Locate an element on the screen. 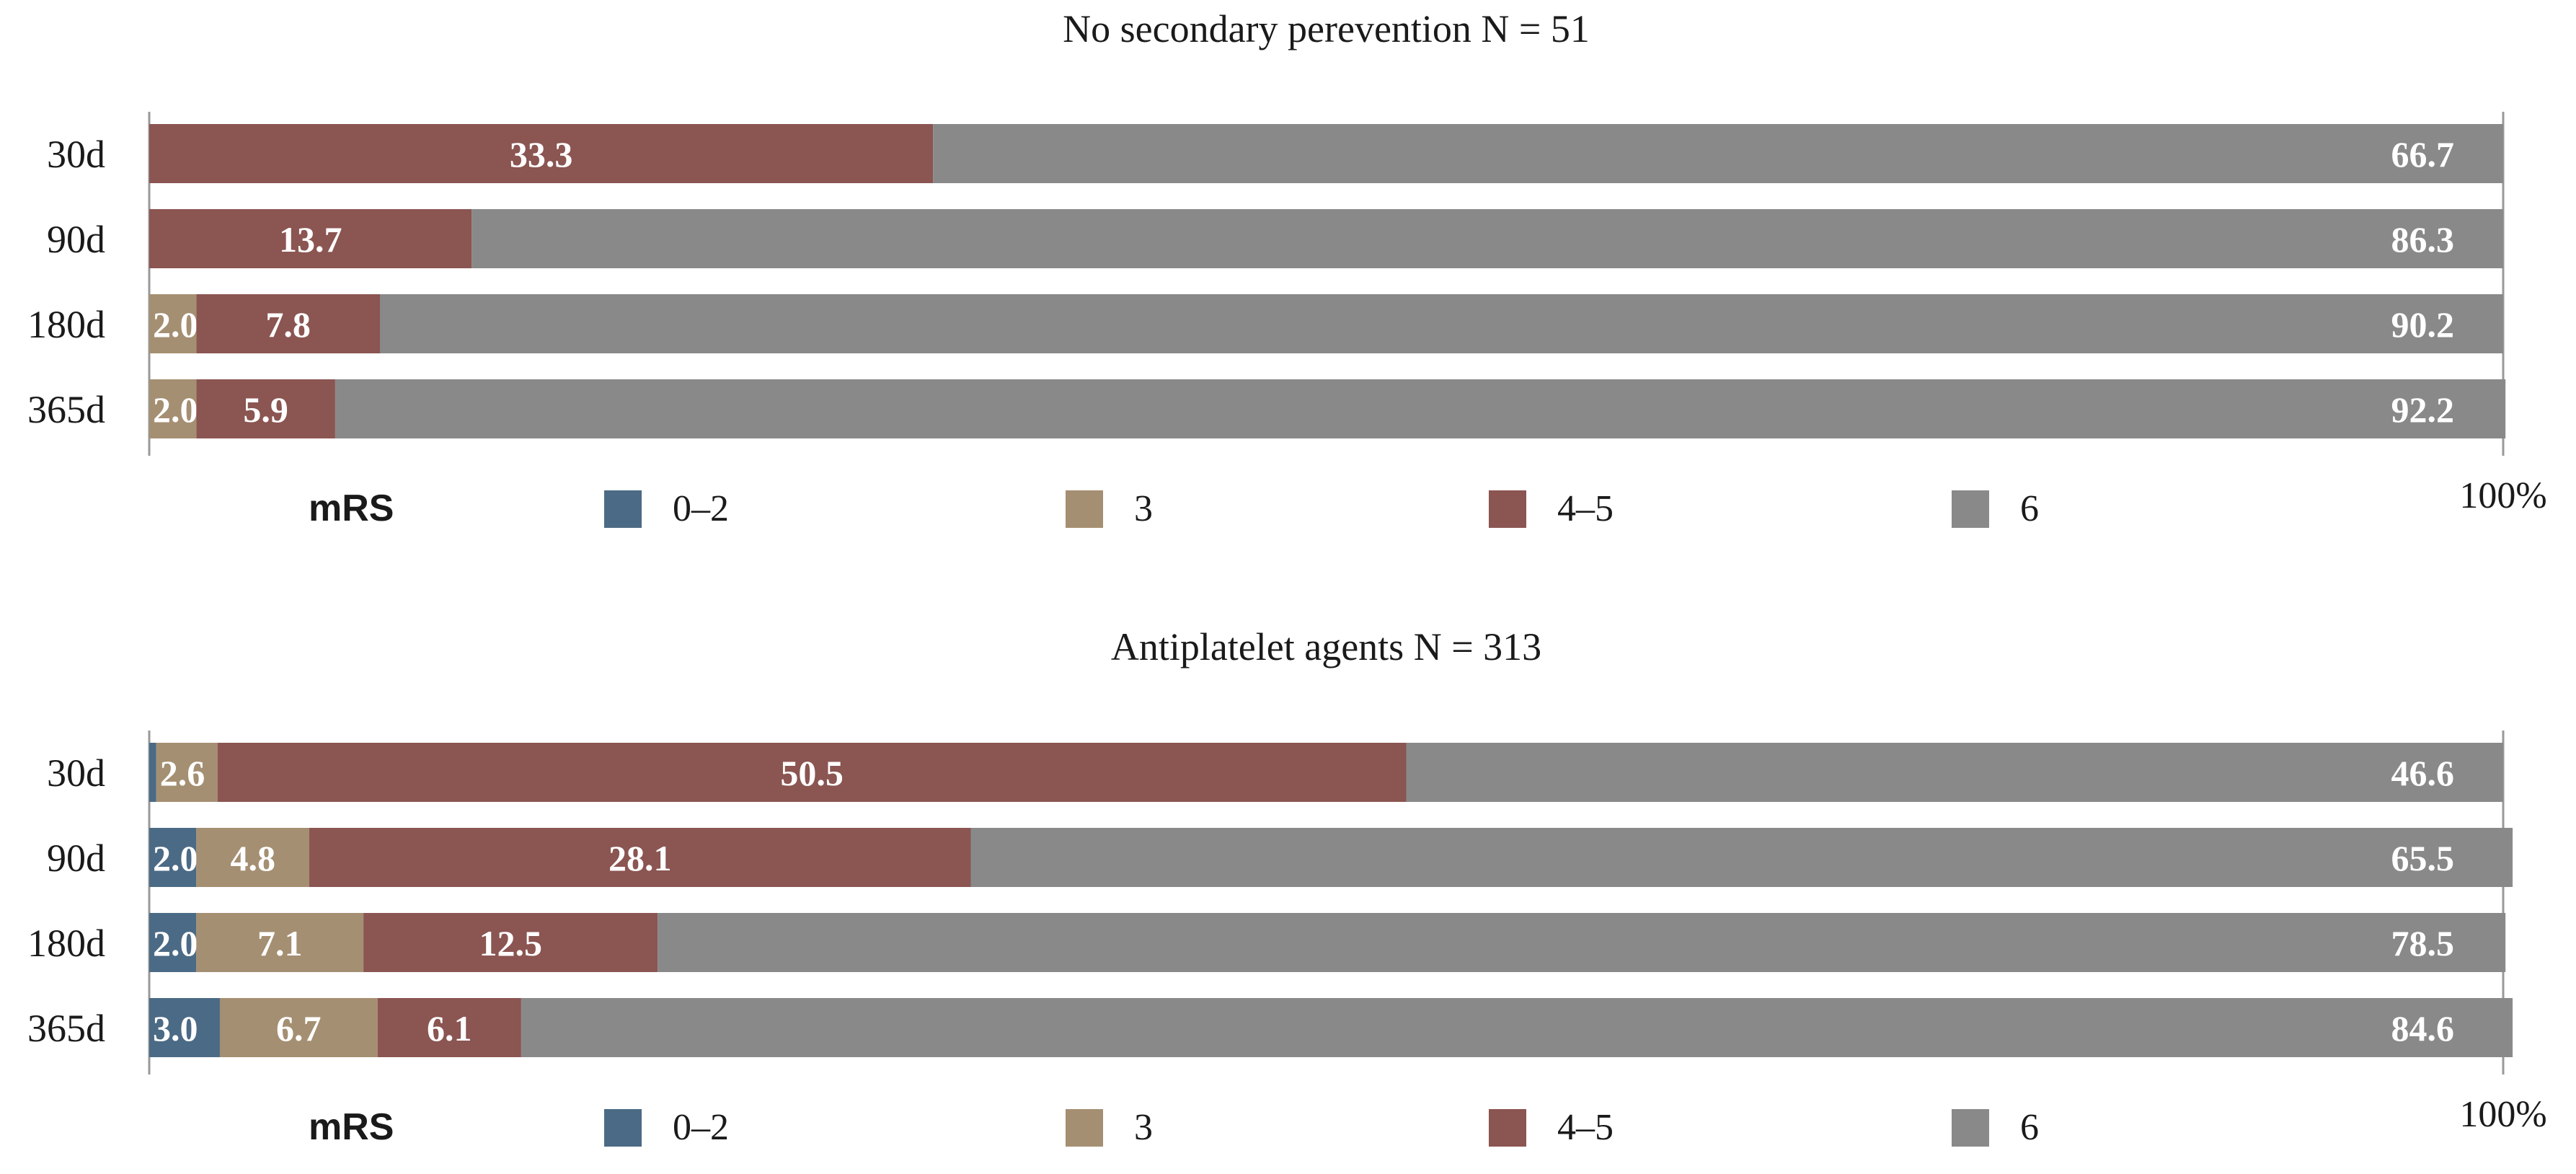  data-label: 5.9 is located at coordinates (265, 409).